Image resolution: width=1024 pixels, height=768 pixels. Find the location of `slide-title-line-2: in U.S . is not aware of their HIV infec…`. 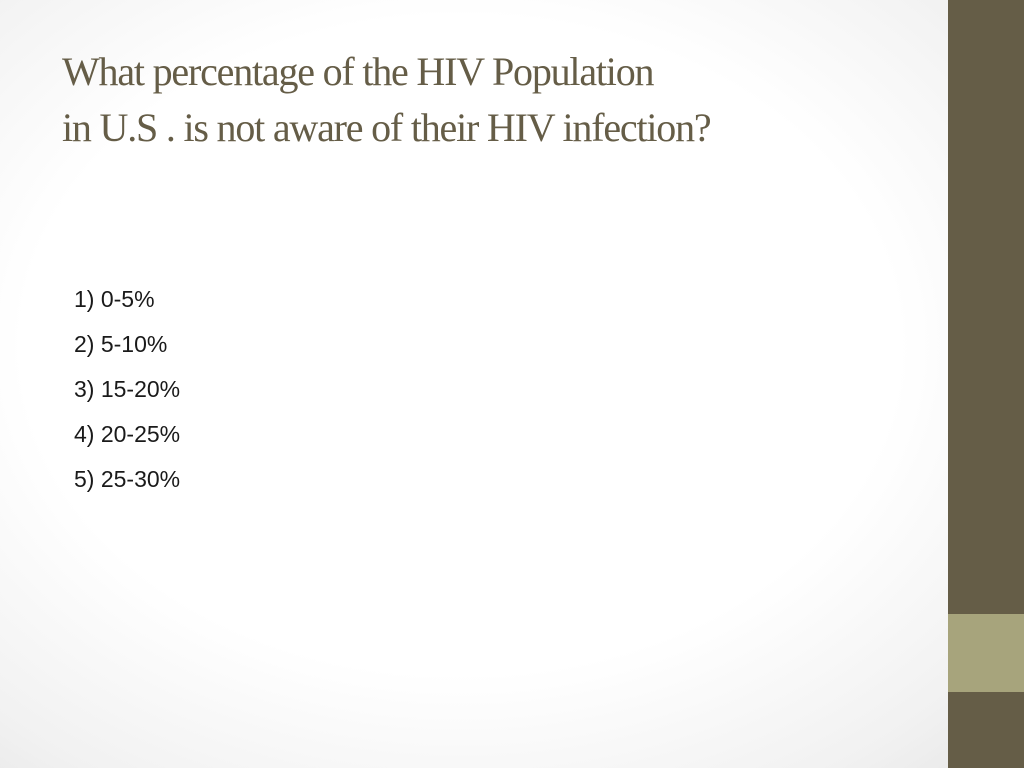

slide-title-line-2: in U.S . is not aware of their HIV infec… is located at coordinates (387, 127).